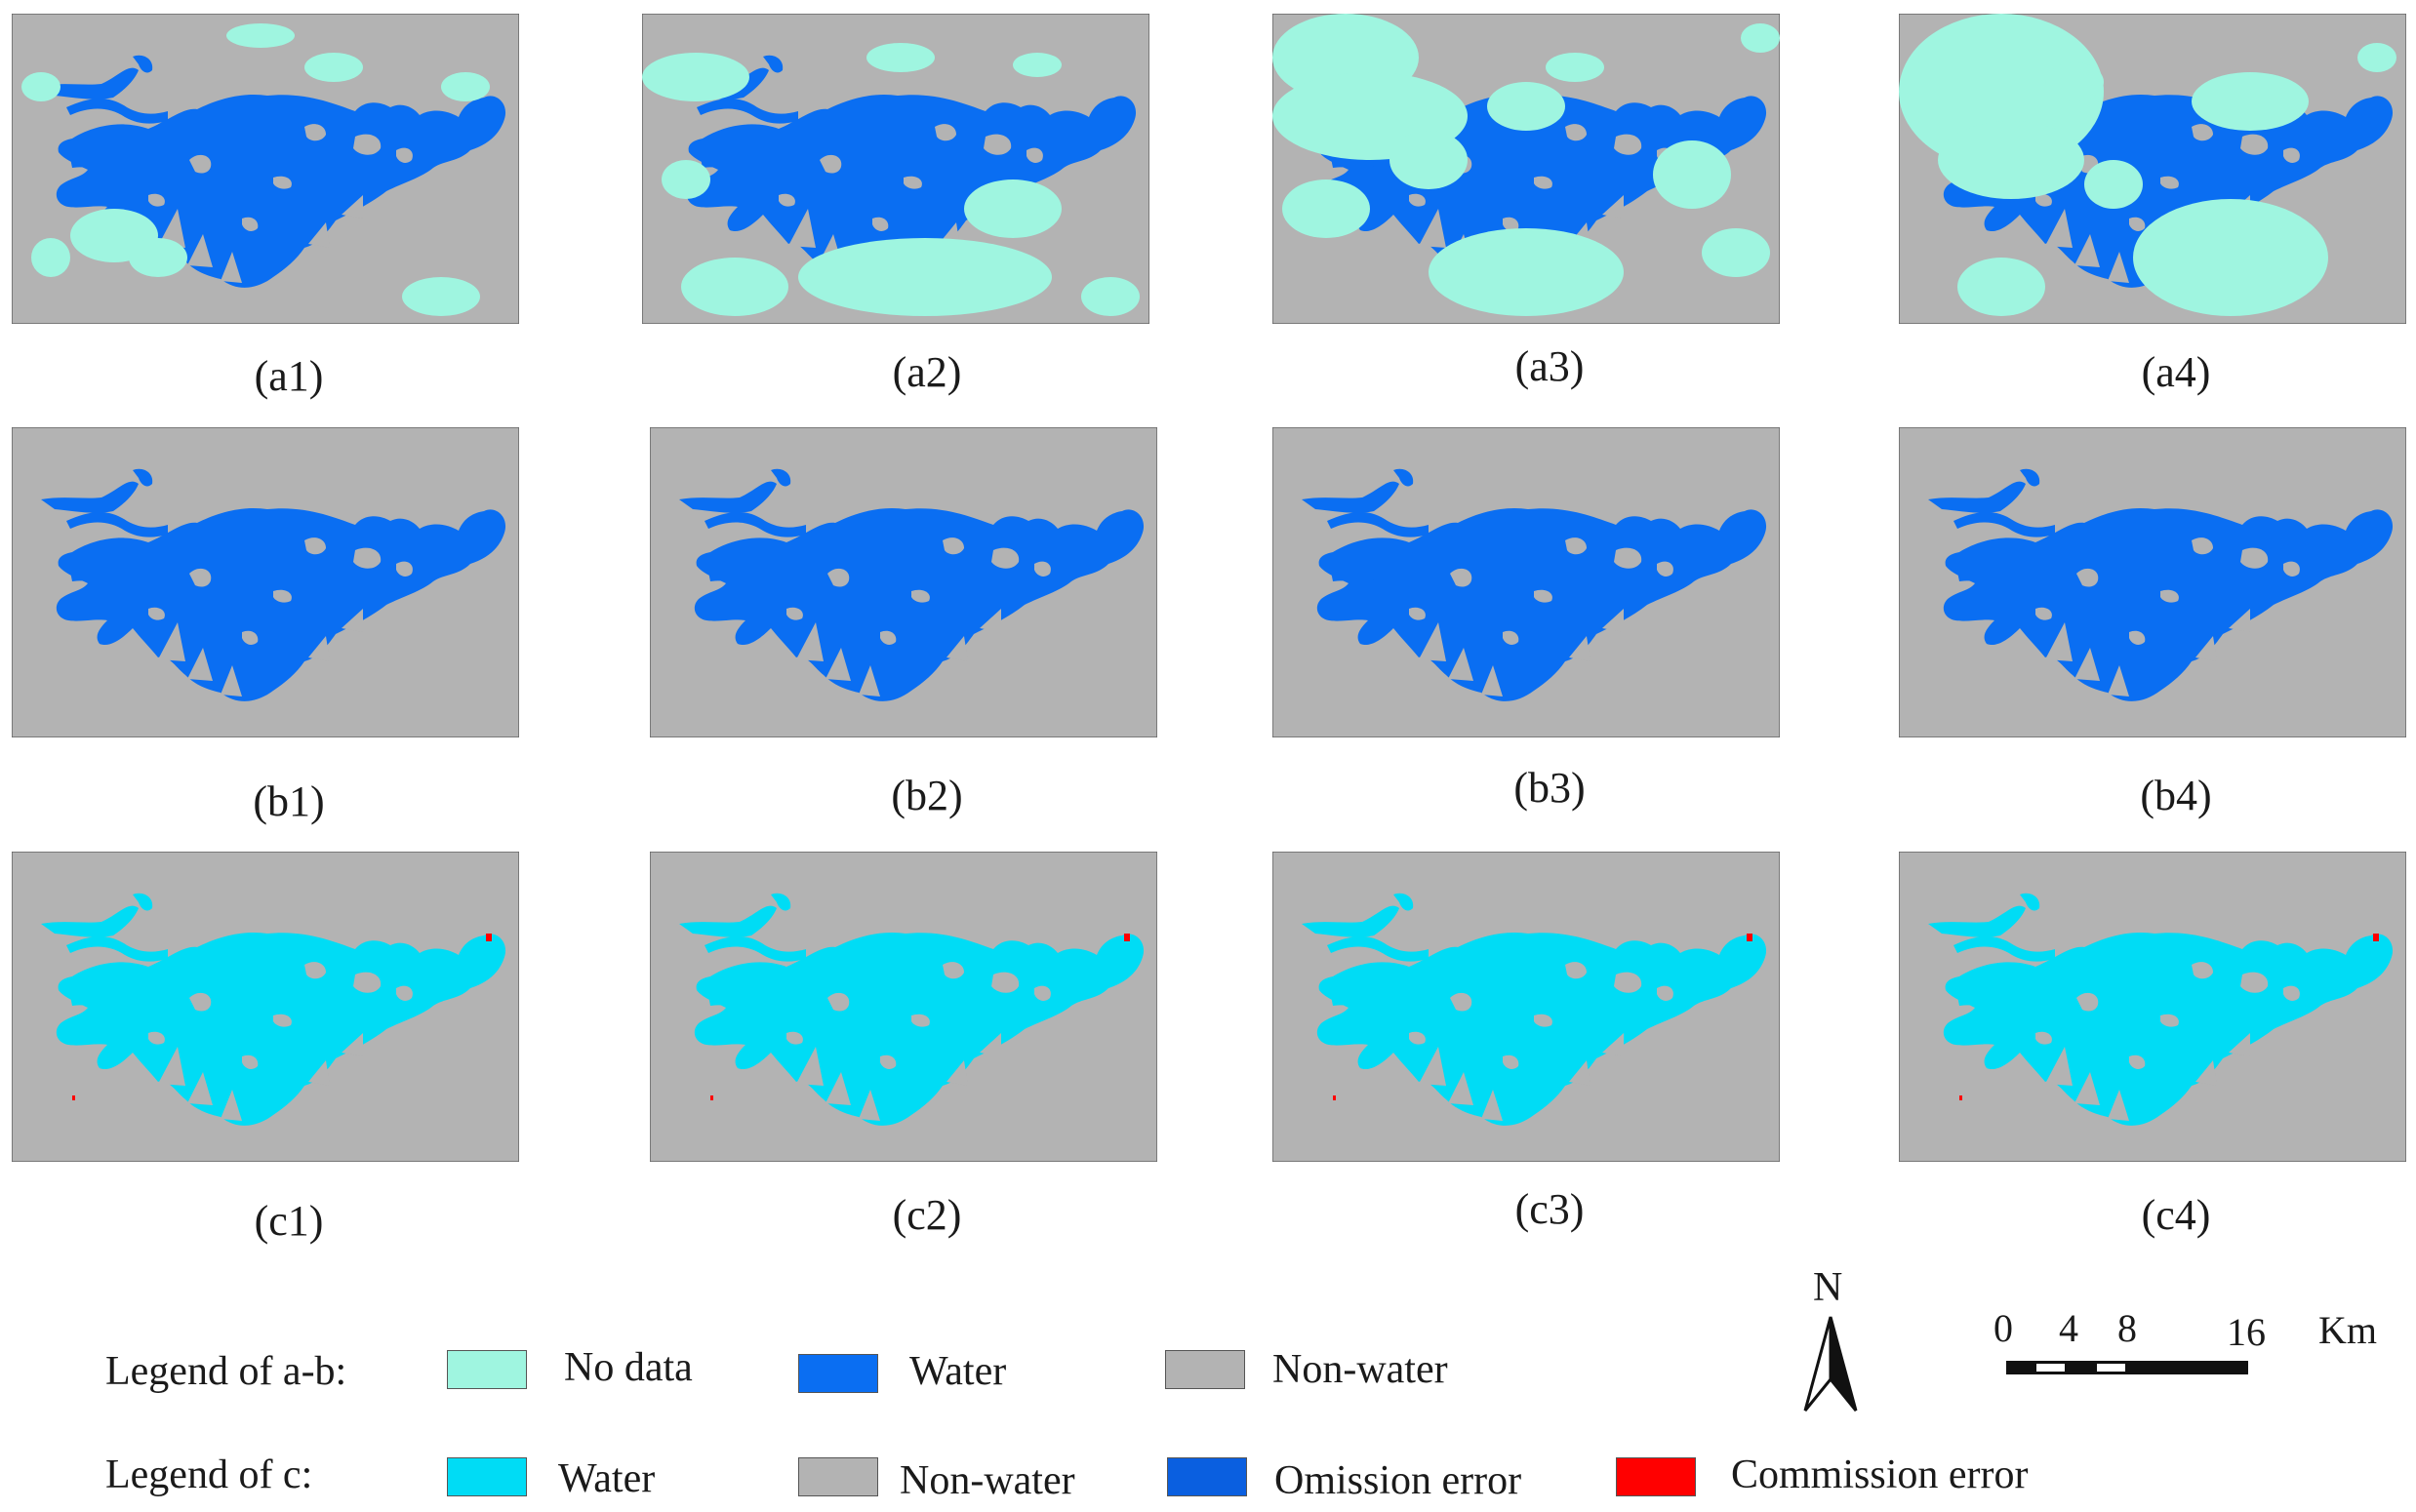 The width and height of the screenshot is (2416, 1512). Describe the element at coordinates (927, 795) in the screenshot. I see `caption-b2: (b2)` at that location.